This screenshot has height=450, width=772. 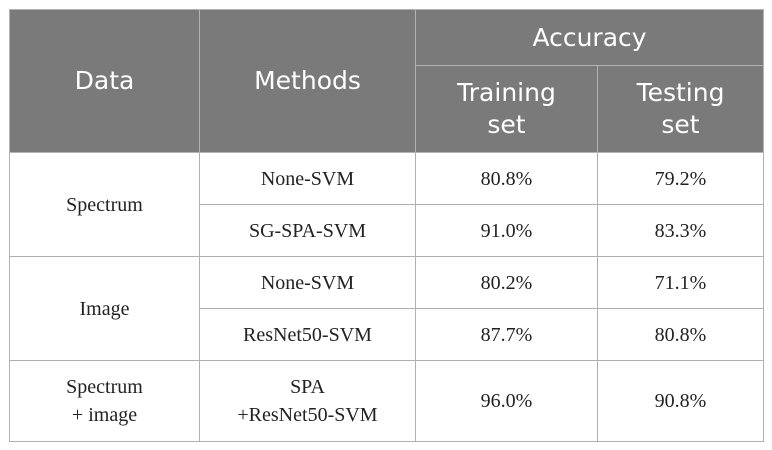 What do you see at coordinates (307, 230) in the screenshot?
I see `method-cell: SG-SPA-SVM` at bounding box center [307, 230].